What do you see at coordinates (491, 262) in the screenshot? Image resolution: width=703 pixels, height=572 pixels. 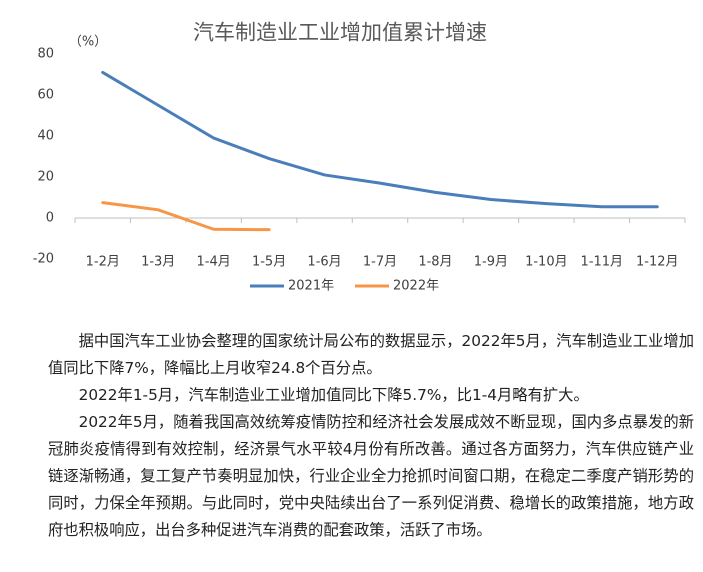 I see `x-tick-label: 1-9月` at bounding box center [491, 262].